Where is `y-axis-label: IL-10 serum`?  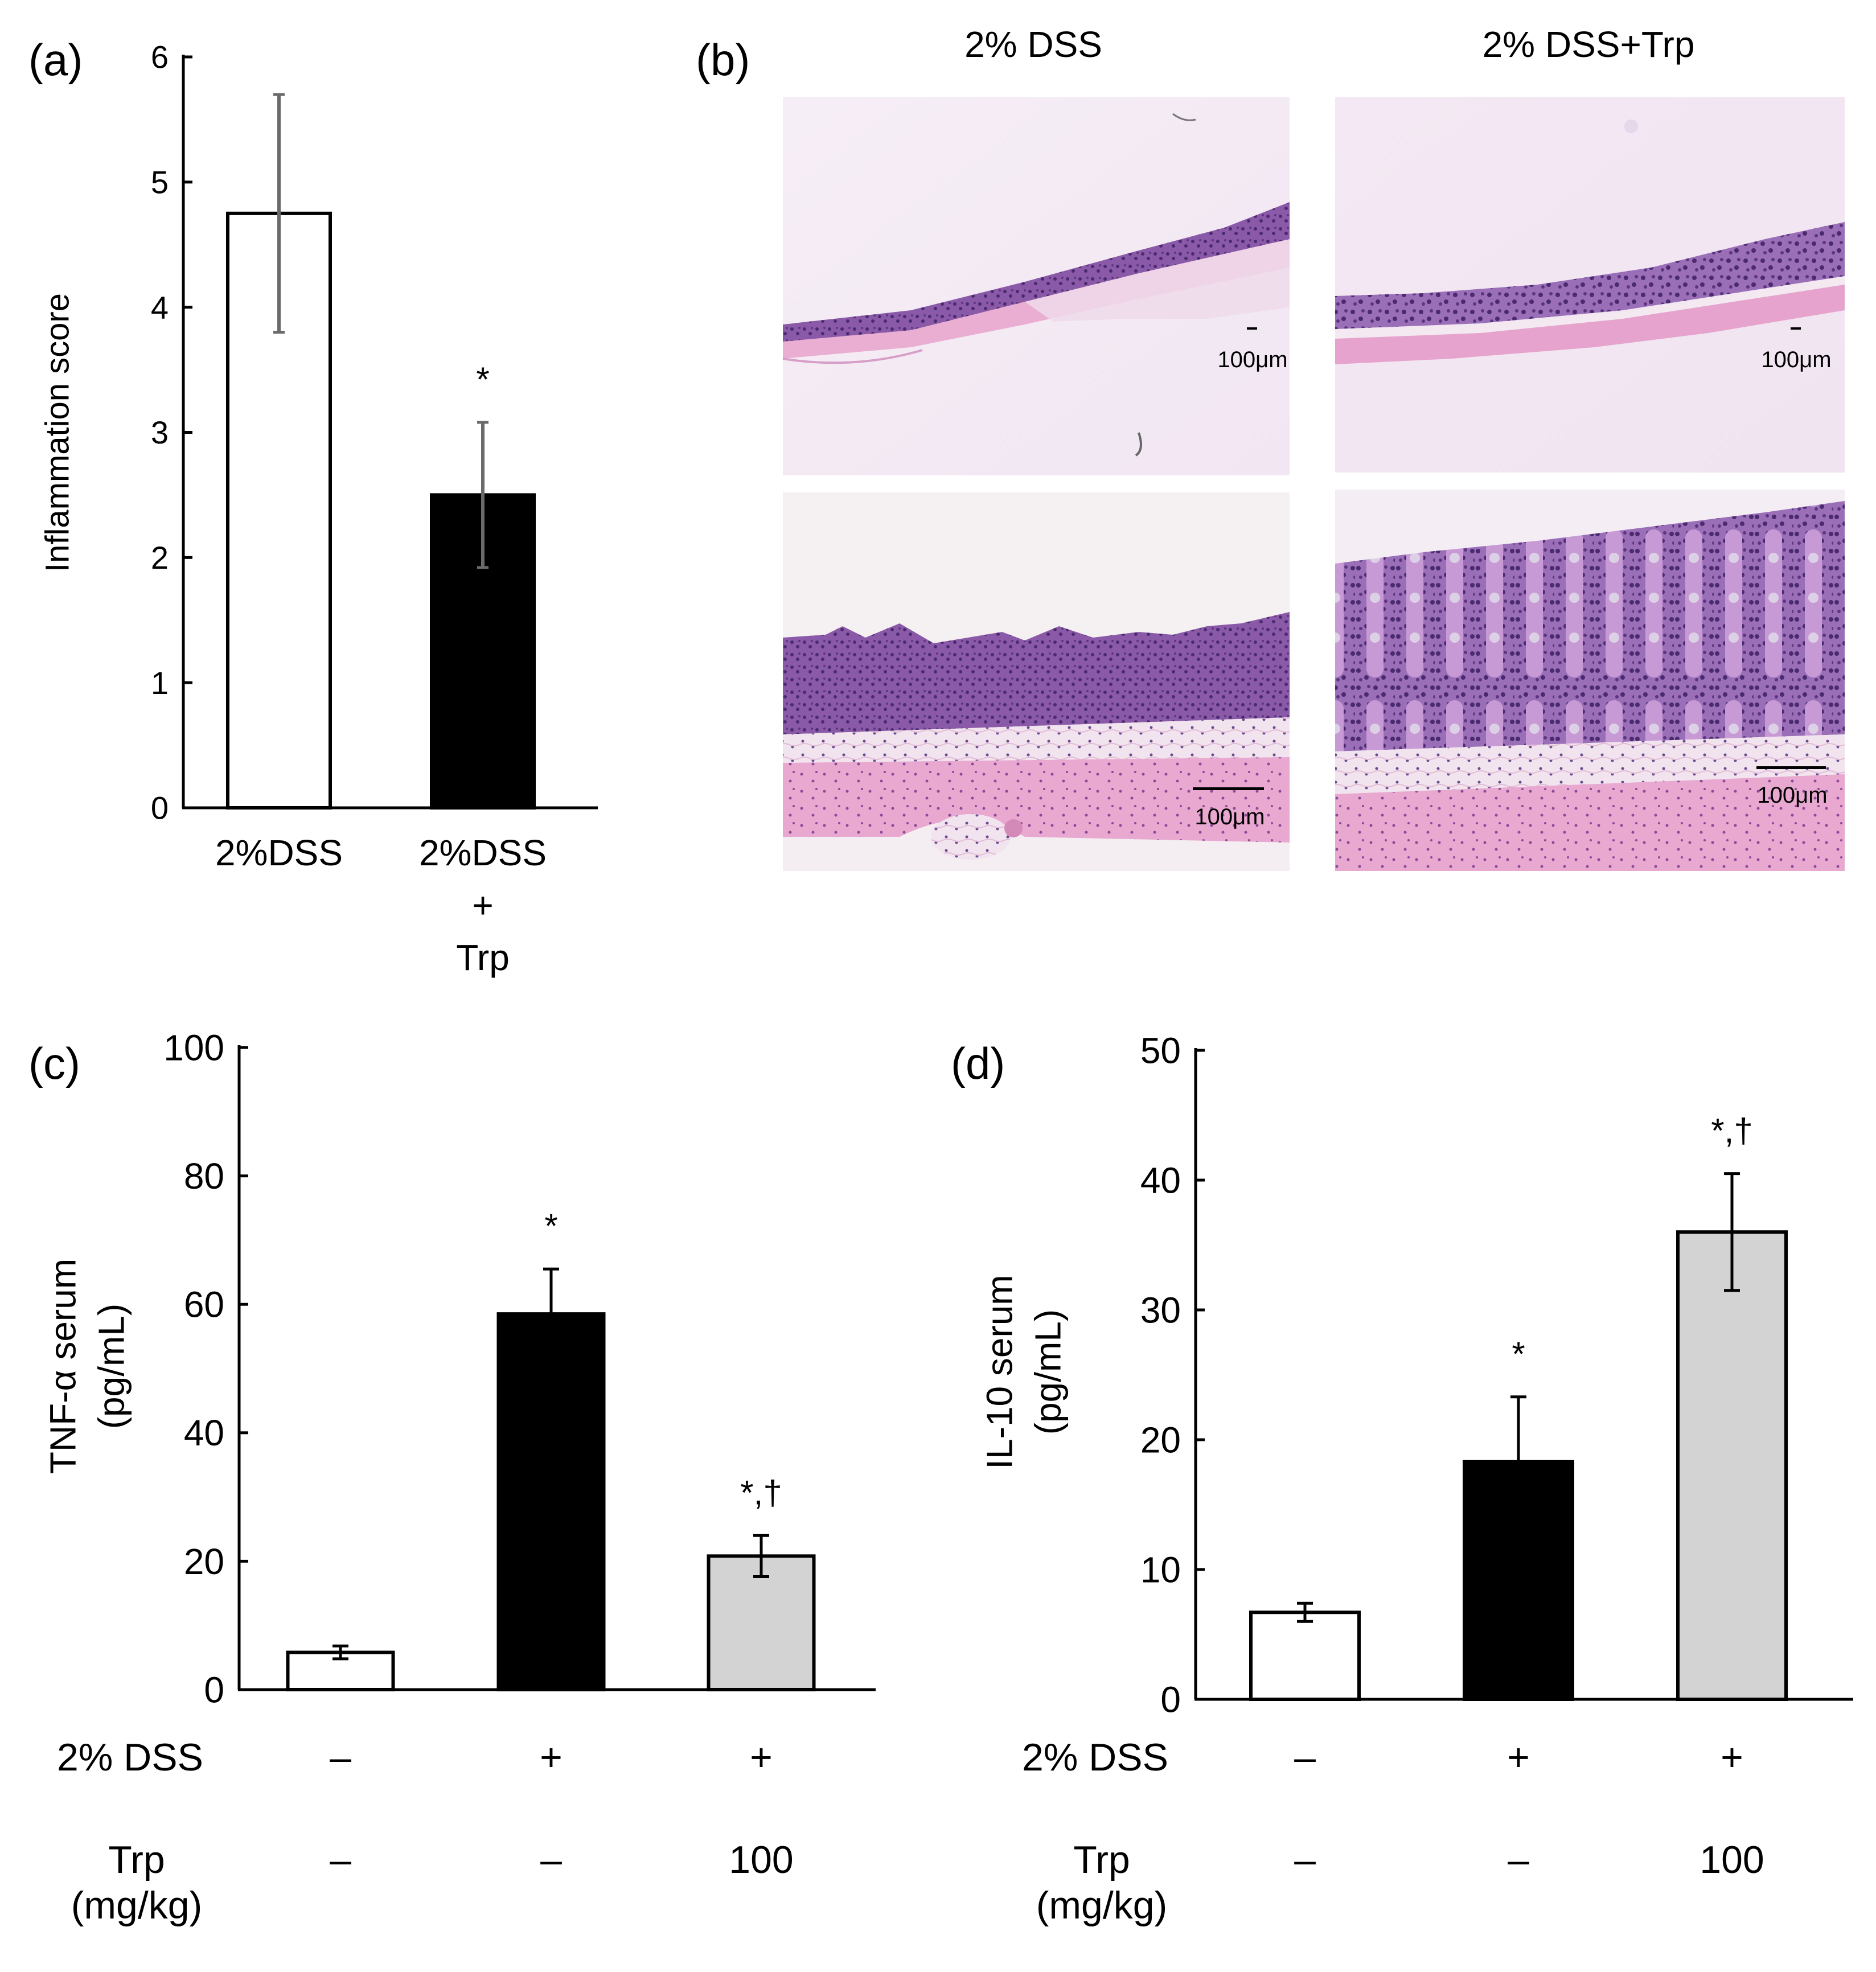 y-axis-label: IL-10 serum is located at coordinates (999, 1372).